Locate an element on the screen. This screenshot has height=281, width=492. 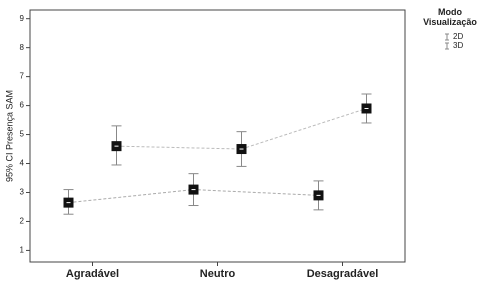
y-tick-label: 3 is located at coordinates (22, 192).